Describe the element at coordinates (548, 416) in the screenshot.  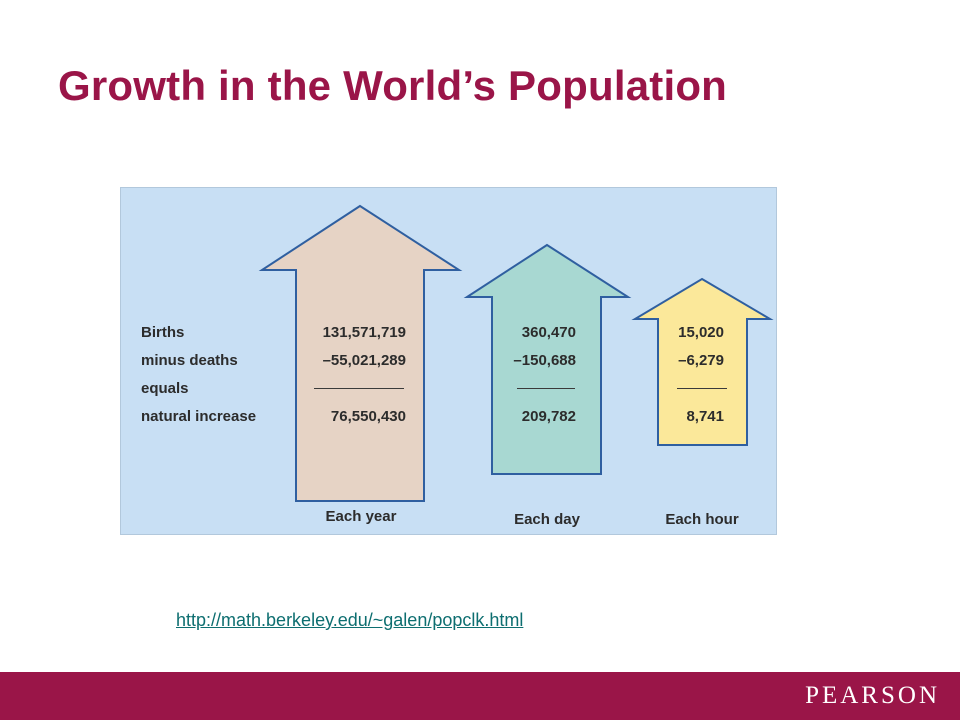
I see `day-natural-increase: 209,782` at that location.